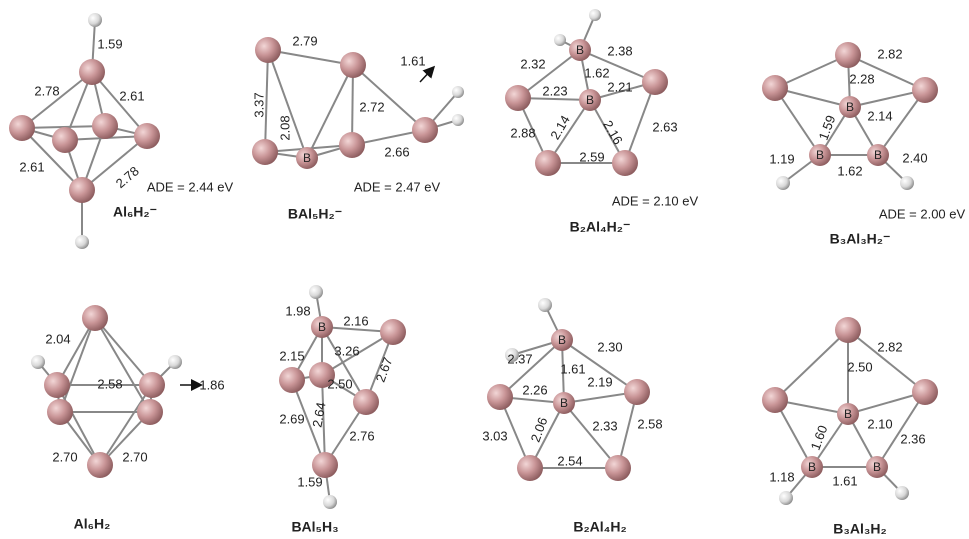  Describe the element at coordinates (297, 310) in the screenshot. I see `bond-length: 1.98` at that location.